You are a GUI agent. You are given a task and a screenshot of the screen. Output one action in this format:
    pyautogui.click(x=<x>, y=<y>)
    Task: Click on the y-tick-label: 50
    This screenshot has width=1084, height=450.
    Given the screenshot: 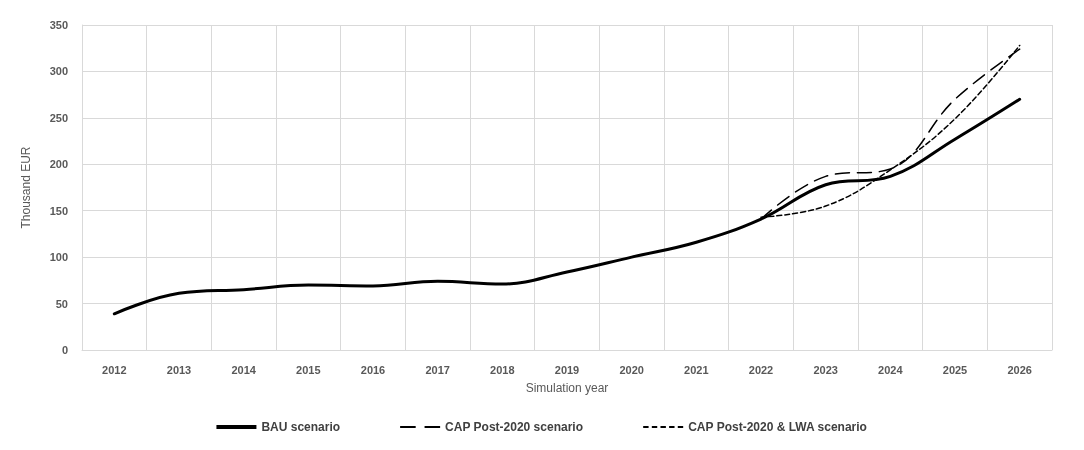 What is the action you would take?
    pyautogui.click(x=61, y=303)
    